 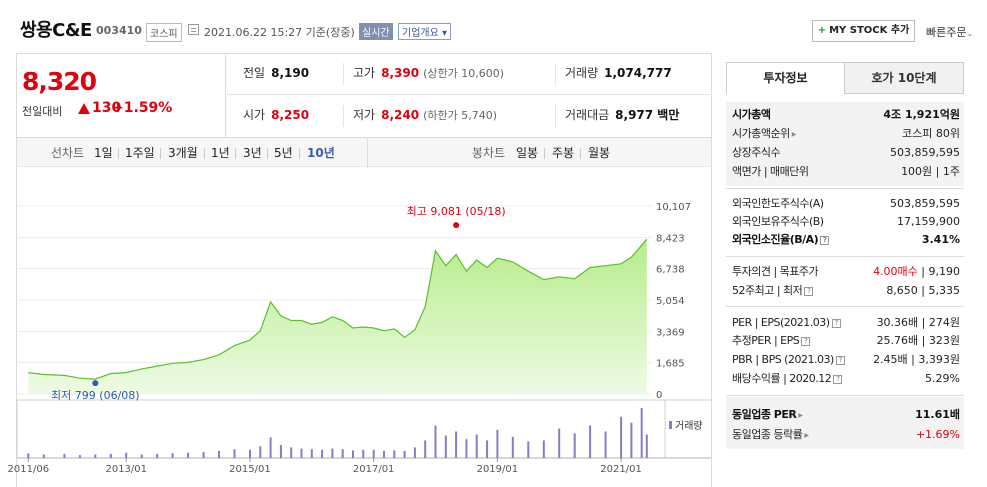 I want to click on quote-row: 시가 8,250 저가 8,240 (하한가 5,740) 거래대금 8,977 백만, so click(x=469, y=116).